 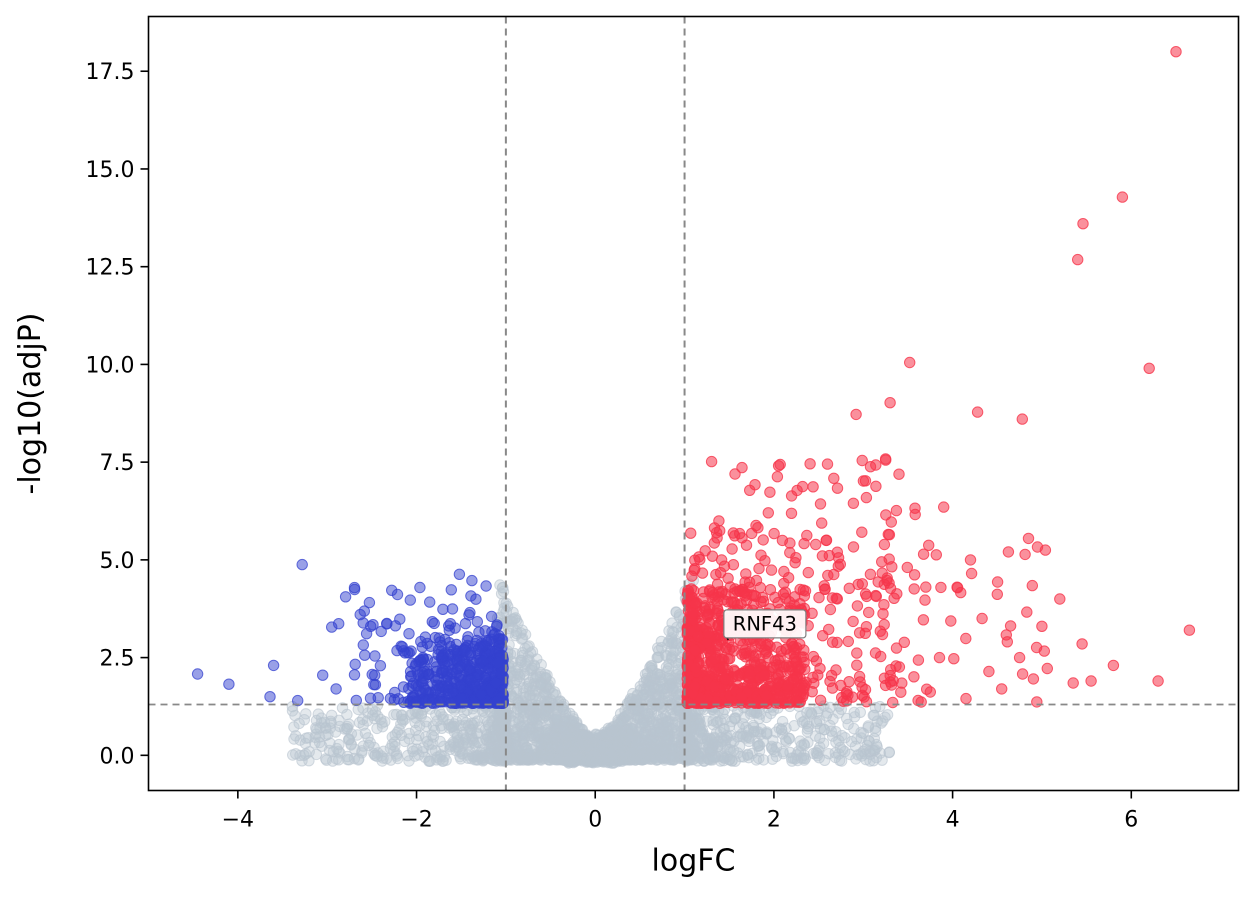 What do you see at coordinates (117, 756) in the screenshot?
I see `y-tick-label: 0.0` at bounding box center [117, 756].